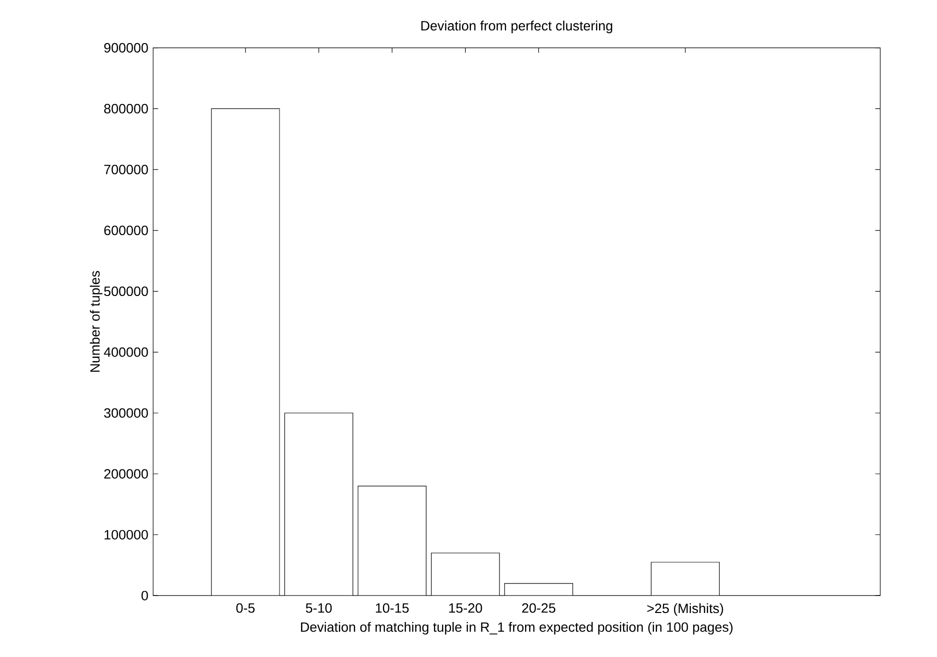 Image resolution: width=937 pixels, height=657 pixels. What do you see at coordinates (145, 595) in the screenshot?
I see `y-tick-label: 0` at bounding box center [145, 595].